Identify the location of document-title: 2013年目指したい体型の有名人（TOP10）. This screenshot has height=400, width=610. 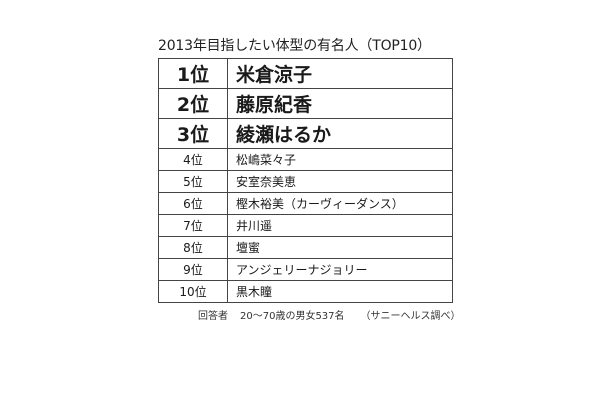
(294, 46).